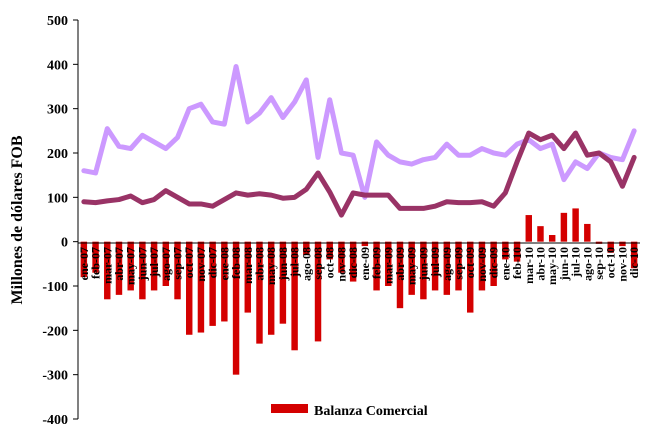 The image size is (645, 426). I want to click on x-tick-label: may-07, so click(131, 266).